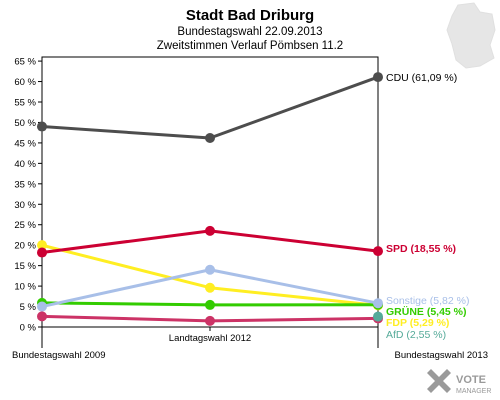 The height and width of the screenshot is (400, 500). Describe the element at coordinates (473, 391) in the screenshot. I see `logo-line2: MANAGER` at that location.